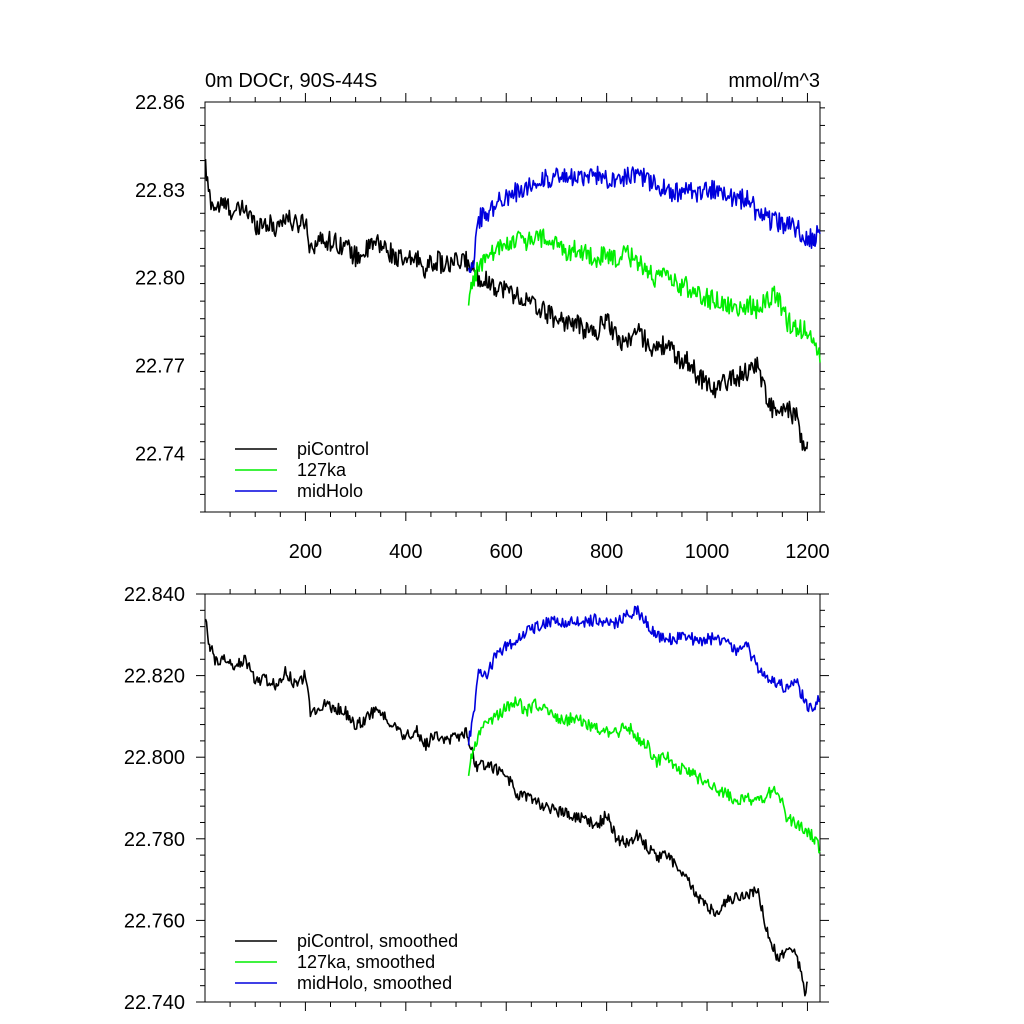  Describe the element at coordinates (506, 552) in the screenshot. I see `x-tick-label: 600` at that location.